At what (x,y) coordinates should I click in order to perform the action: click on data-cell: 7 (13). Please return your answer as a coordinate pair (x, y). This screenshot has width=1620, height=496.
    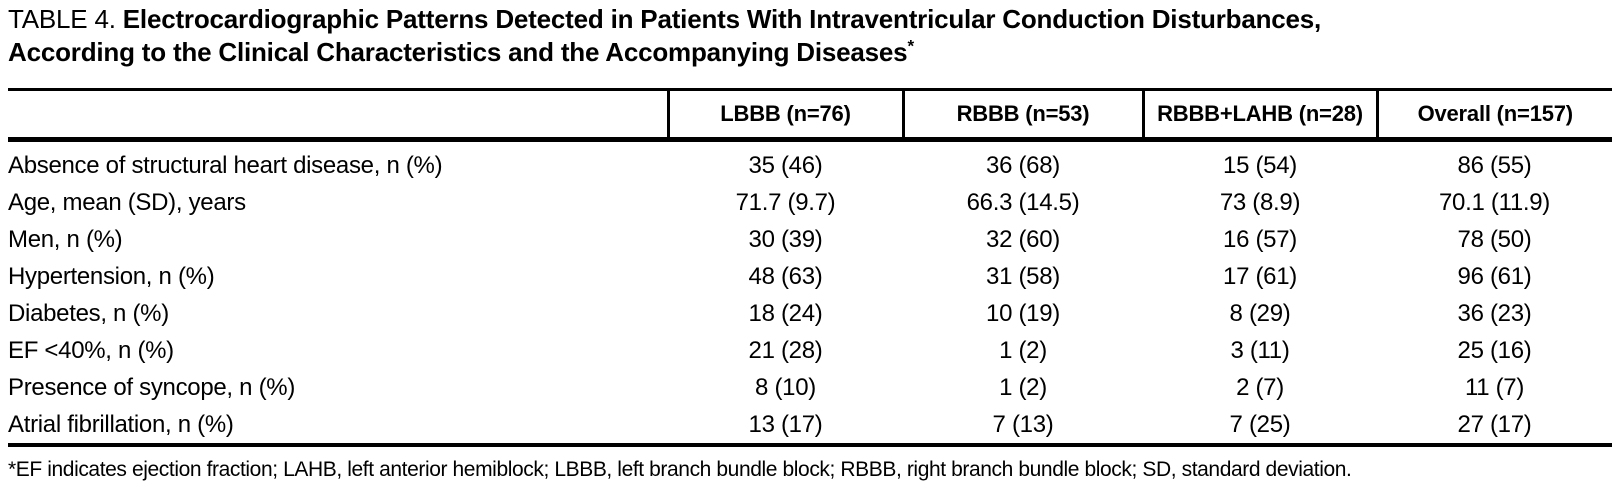
    Looking at the image, I should click on (1023, 426).